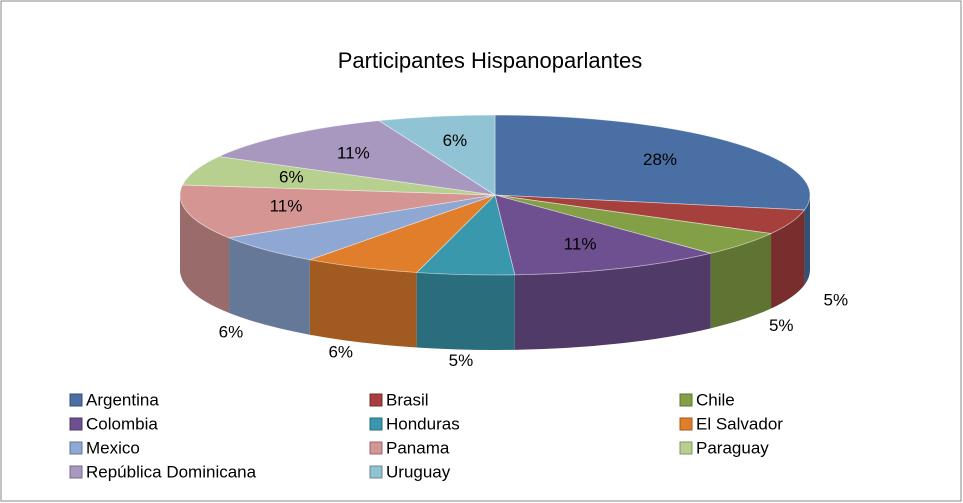 Image resolution: width=963 pixels, height=503 pixels. Describe the element at coordinates (739, 423) in the screenshot. I see `legend-label: El Salvador` at that location.